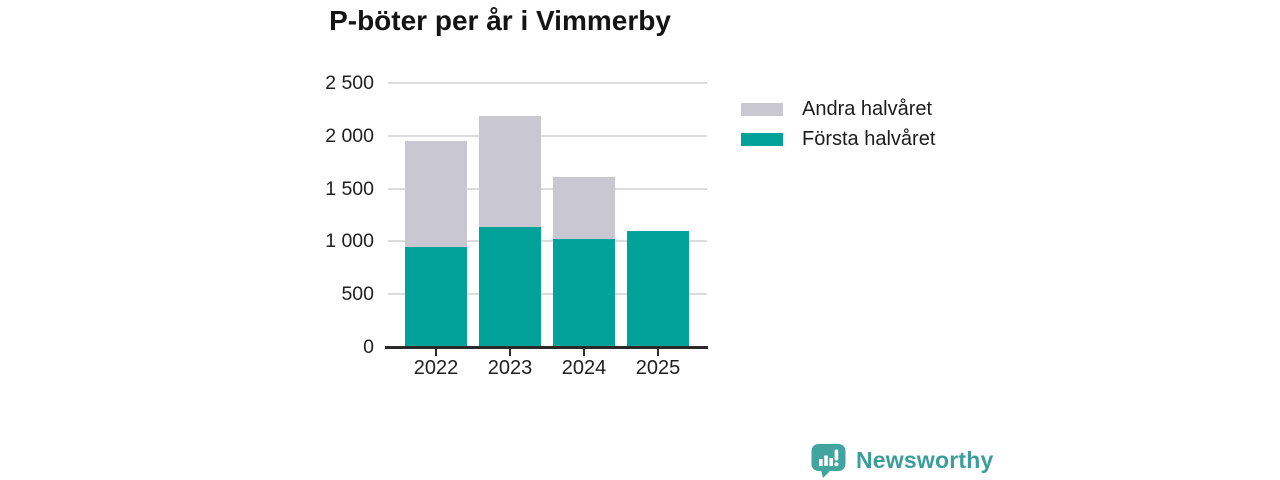 This screenshot has height=480, width=1280. Describe the element at coordinates (584, 352) in the screenshot. I see `x-tick-2024` at that location.